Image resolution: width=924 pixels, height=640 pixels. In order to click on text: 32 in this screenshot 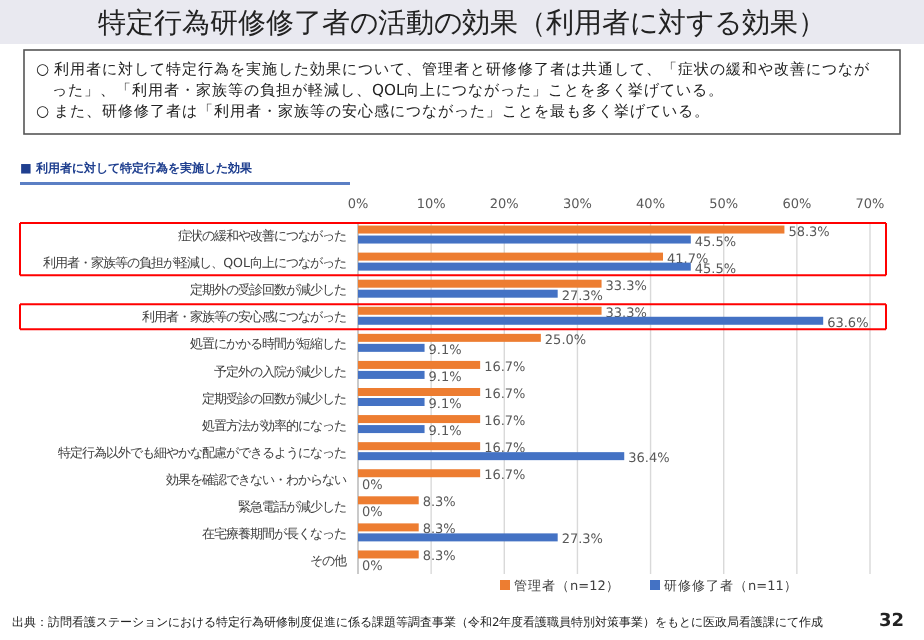, I will do `click(891, 622)`.